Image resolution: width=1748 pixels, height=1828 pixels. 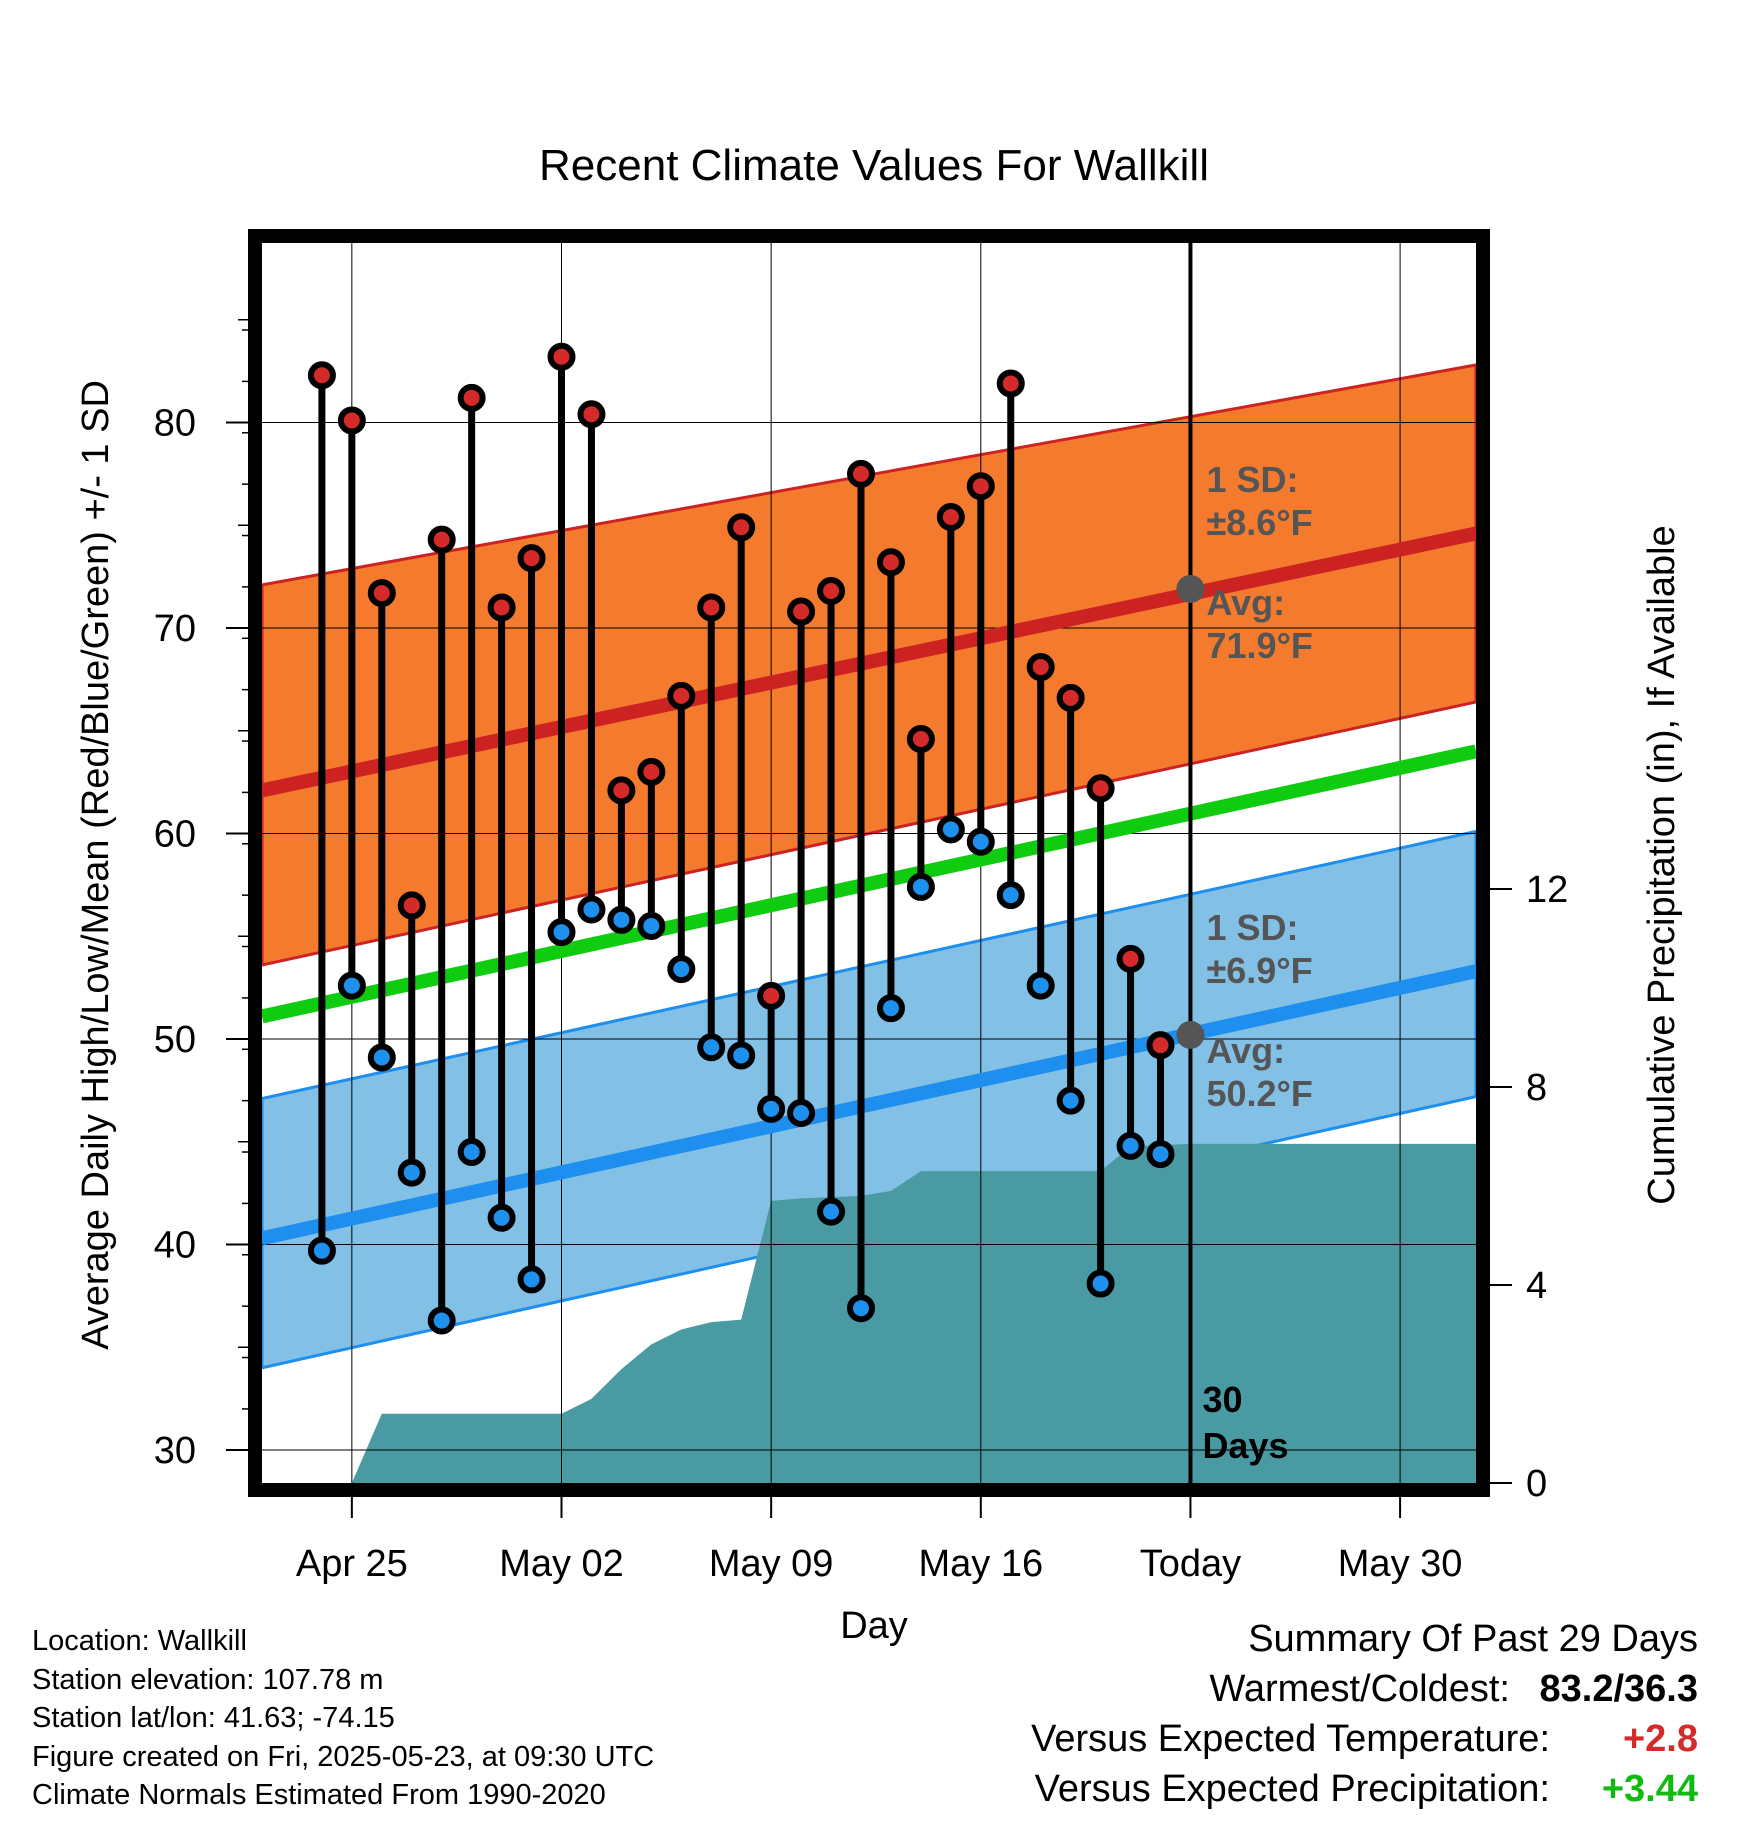 What do you see at coordinates (175, 424) in the screenshot?
I see `y-tick-label: 80` at bounding box center [175, 424].